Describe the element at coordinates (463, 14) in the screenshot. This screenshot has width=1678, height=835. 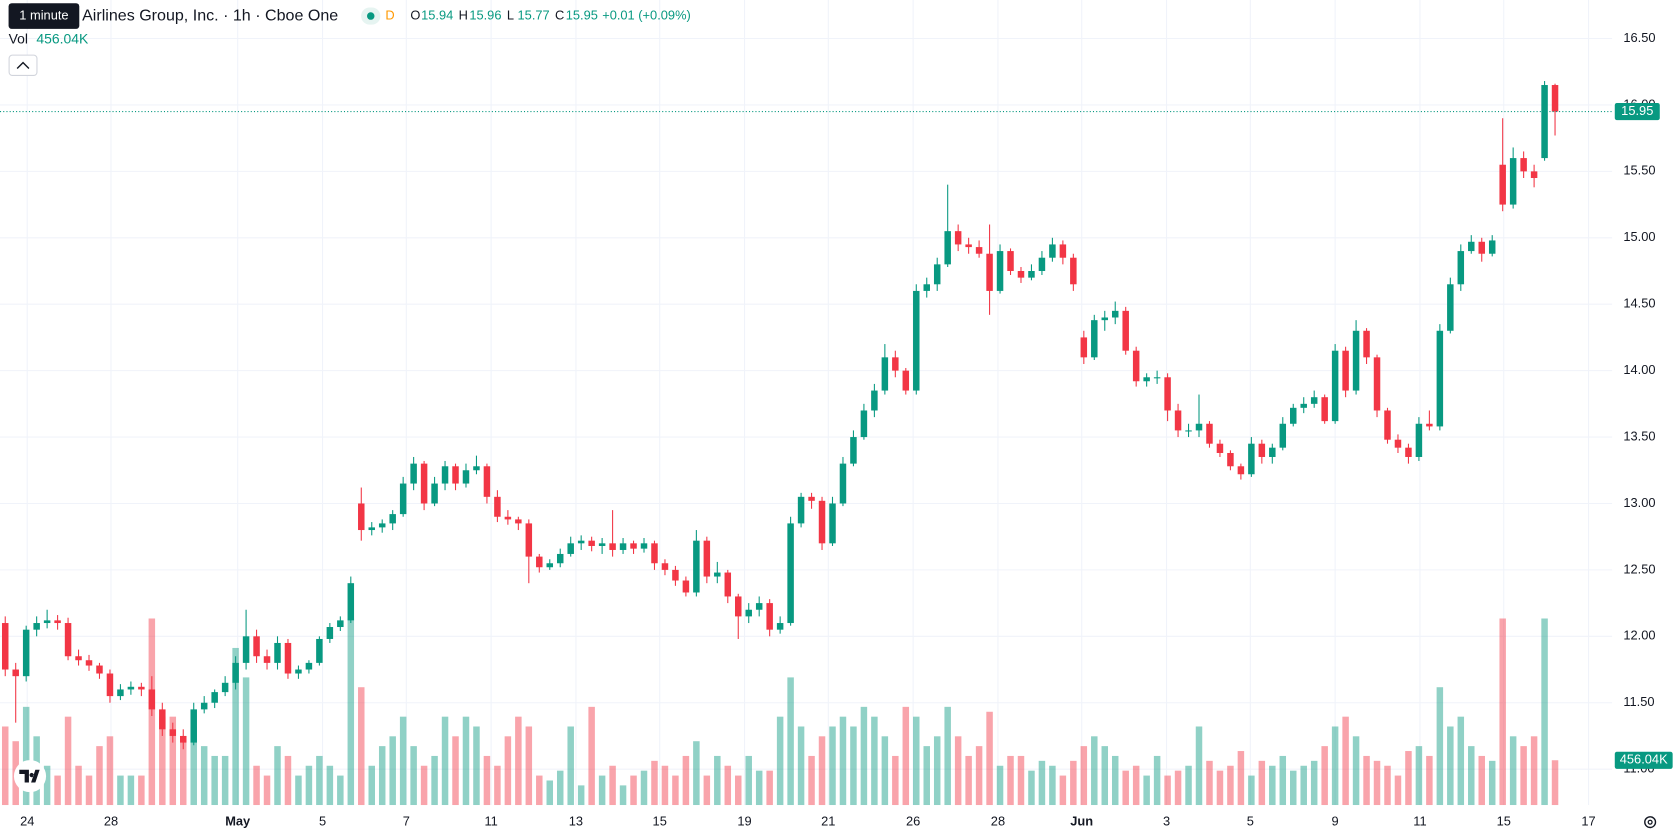
I see `ohlc-key: H` at that location.